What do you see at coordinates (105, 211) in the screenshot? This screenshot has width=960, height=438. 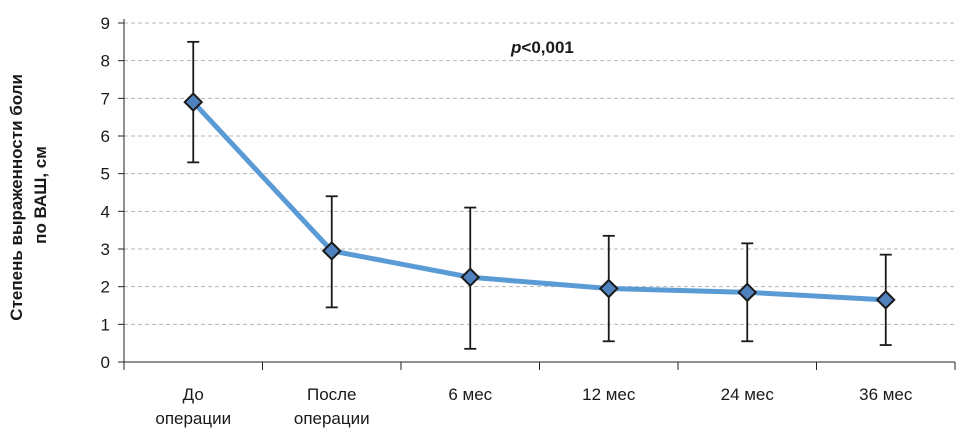 I see `y-tick-label: 4` at bounding box center [105, 211].